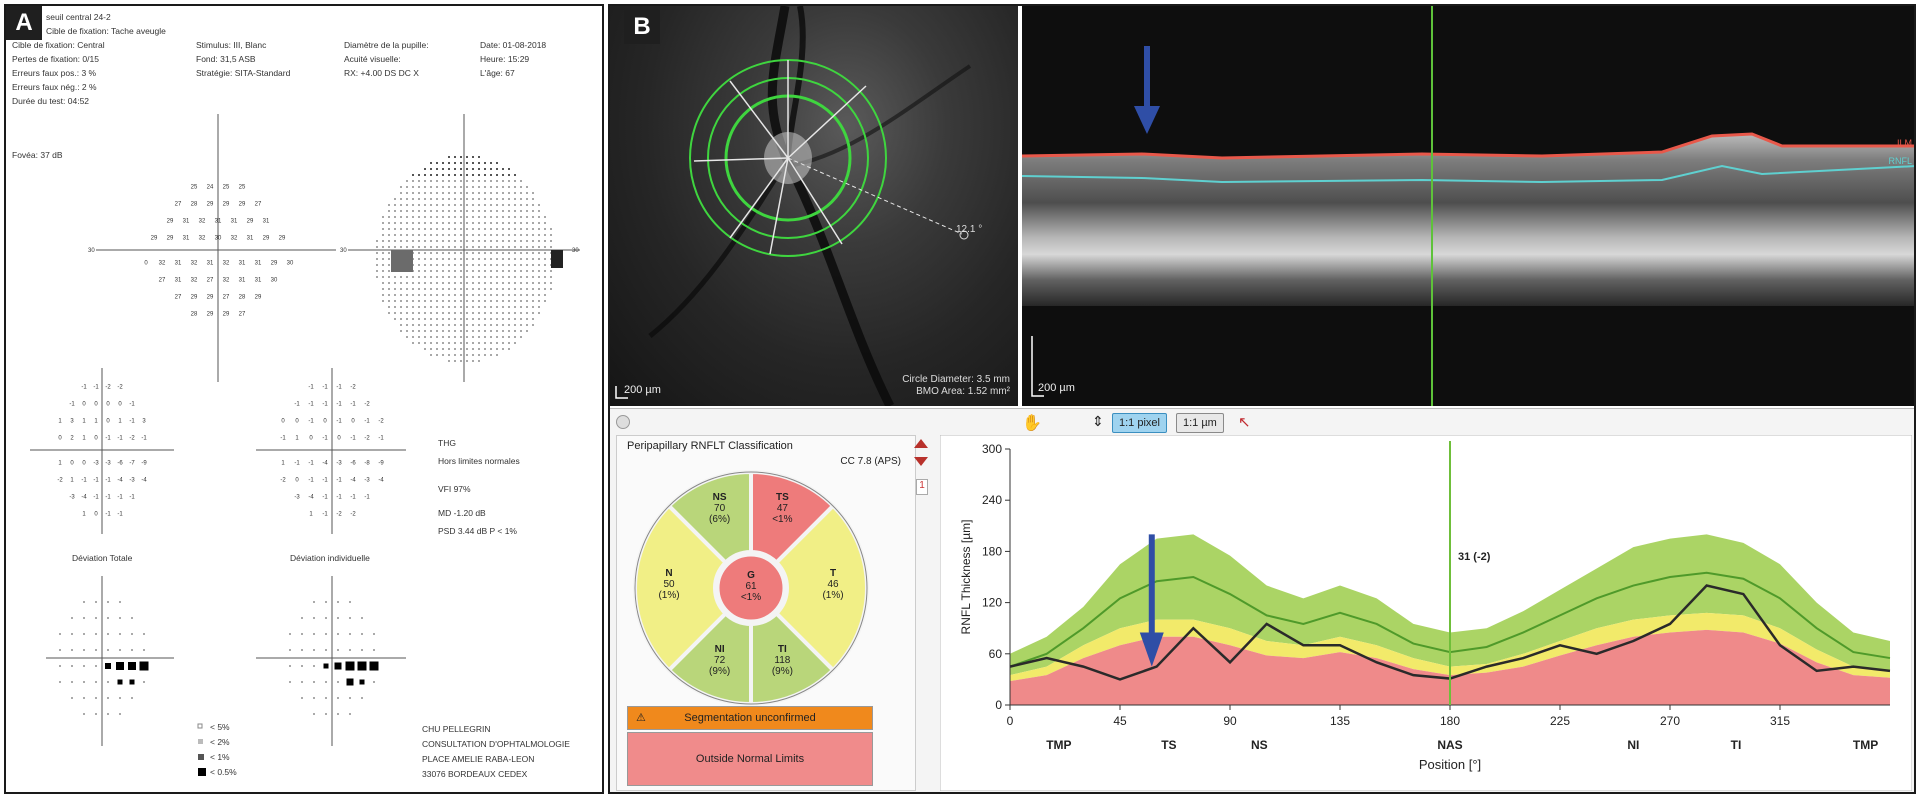 The height and width of the screenshot is (798, 1920). Describe the element at coordinates (496, 744) in the screenshot. I see `address-line-2: CONSULTATION D'OPHTALMOLOGIE` at that location.